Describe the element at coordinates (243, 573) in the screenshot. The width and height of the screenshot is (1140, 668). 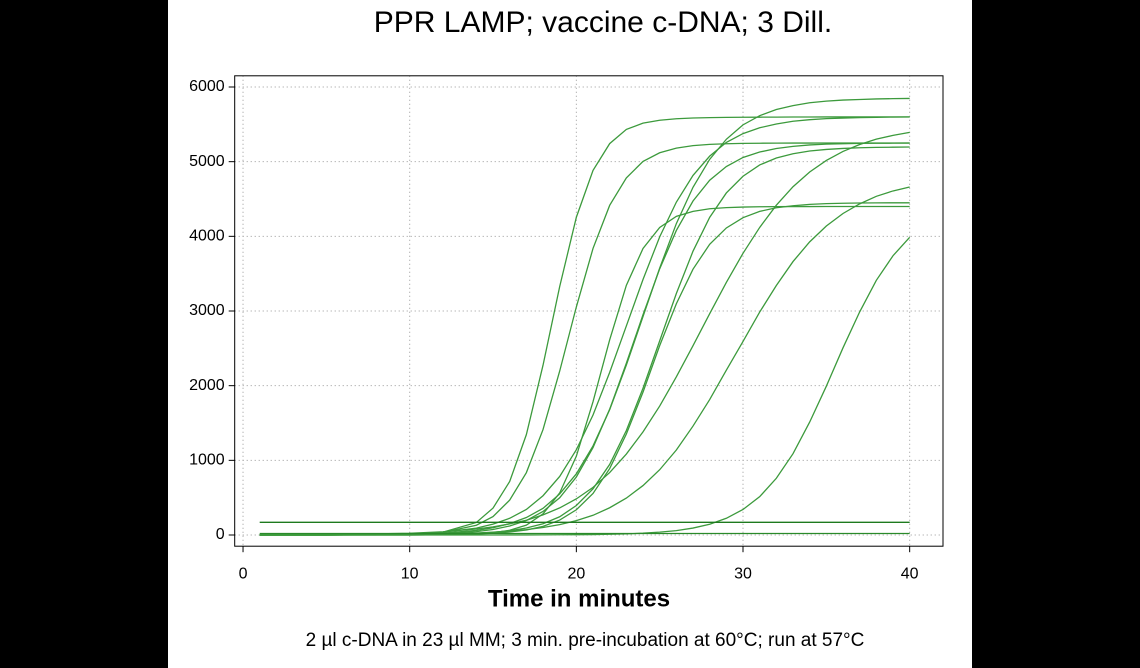
I see `x-tick-label: 0` at that location.